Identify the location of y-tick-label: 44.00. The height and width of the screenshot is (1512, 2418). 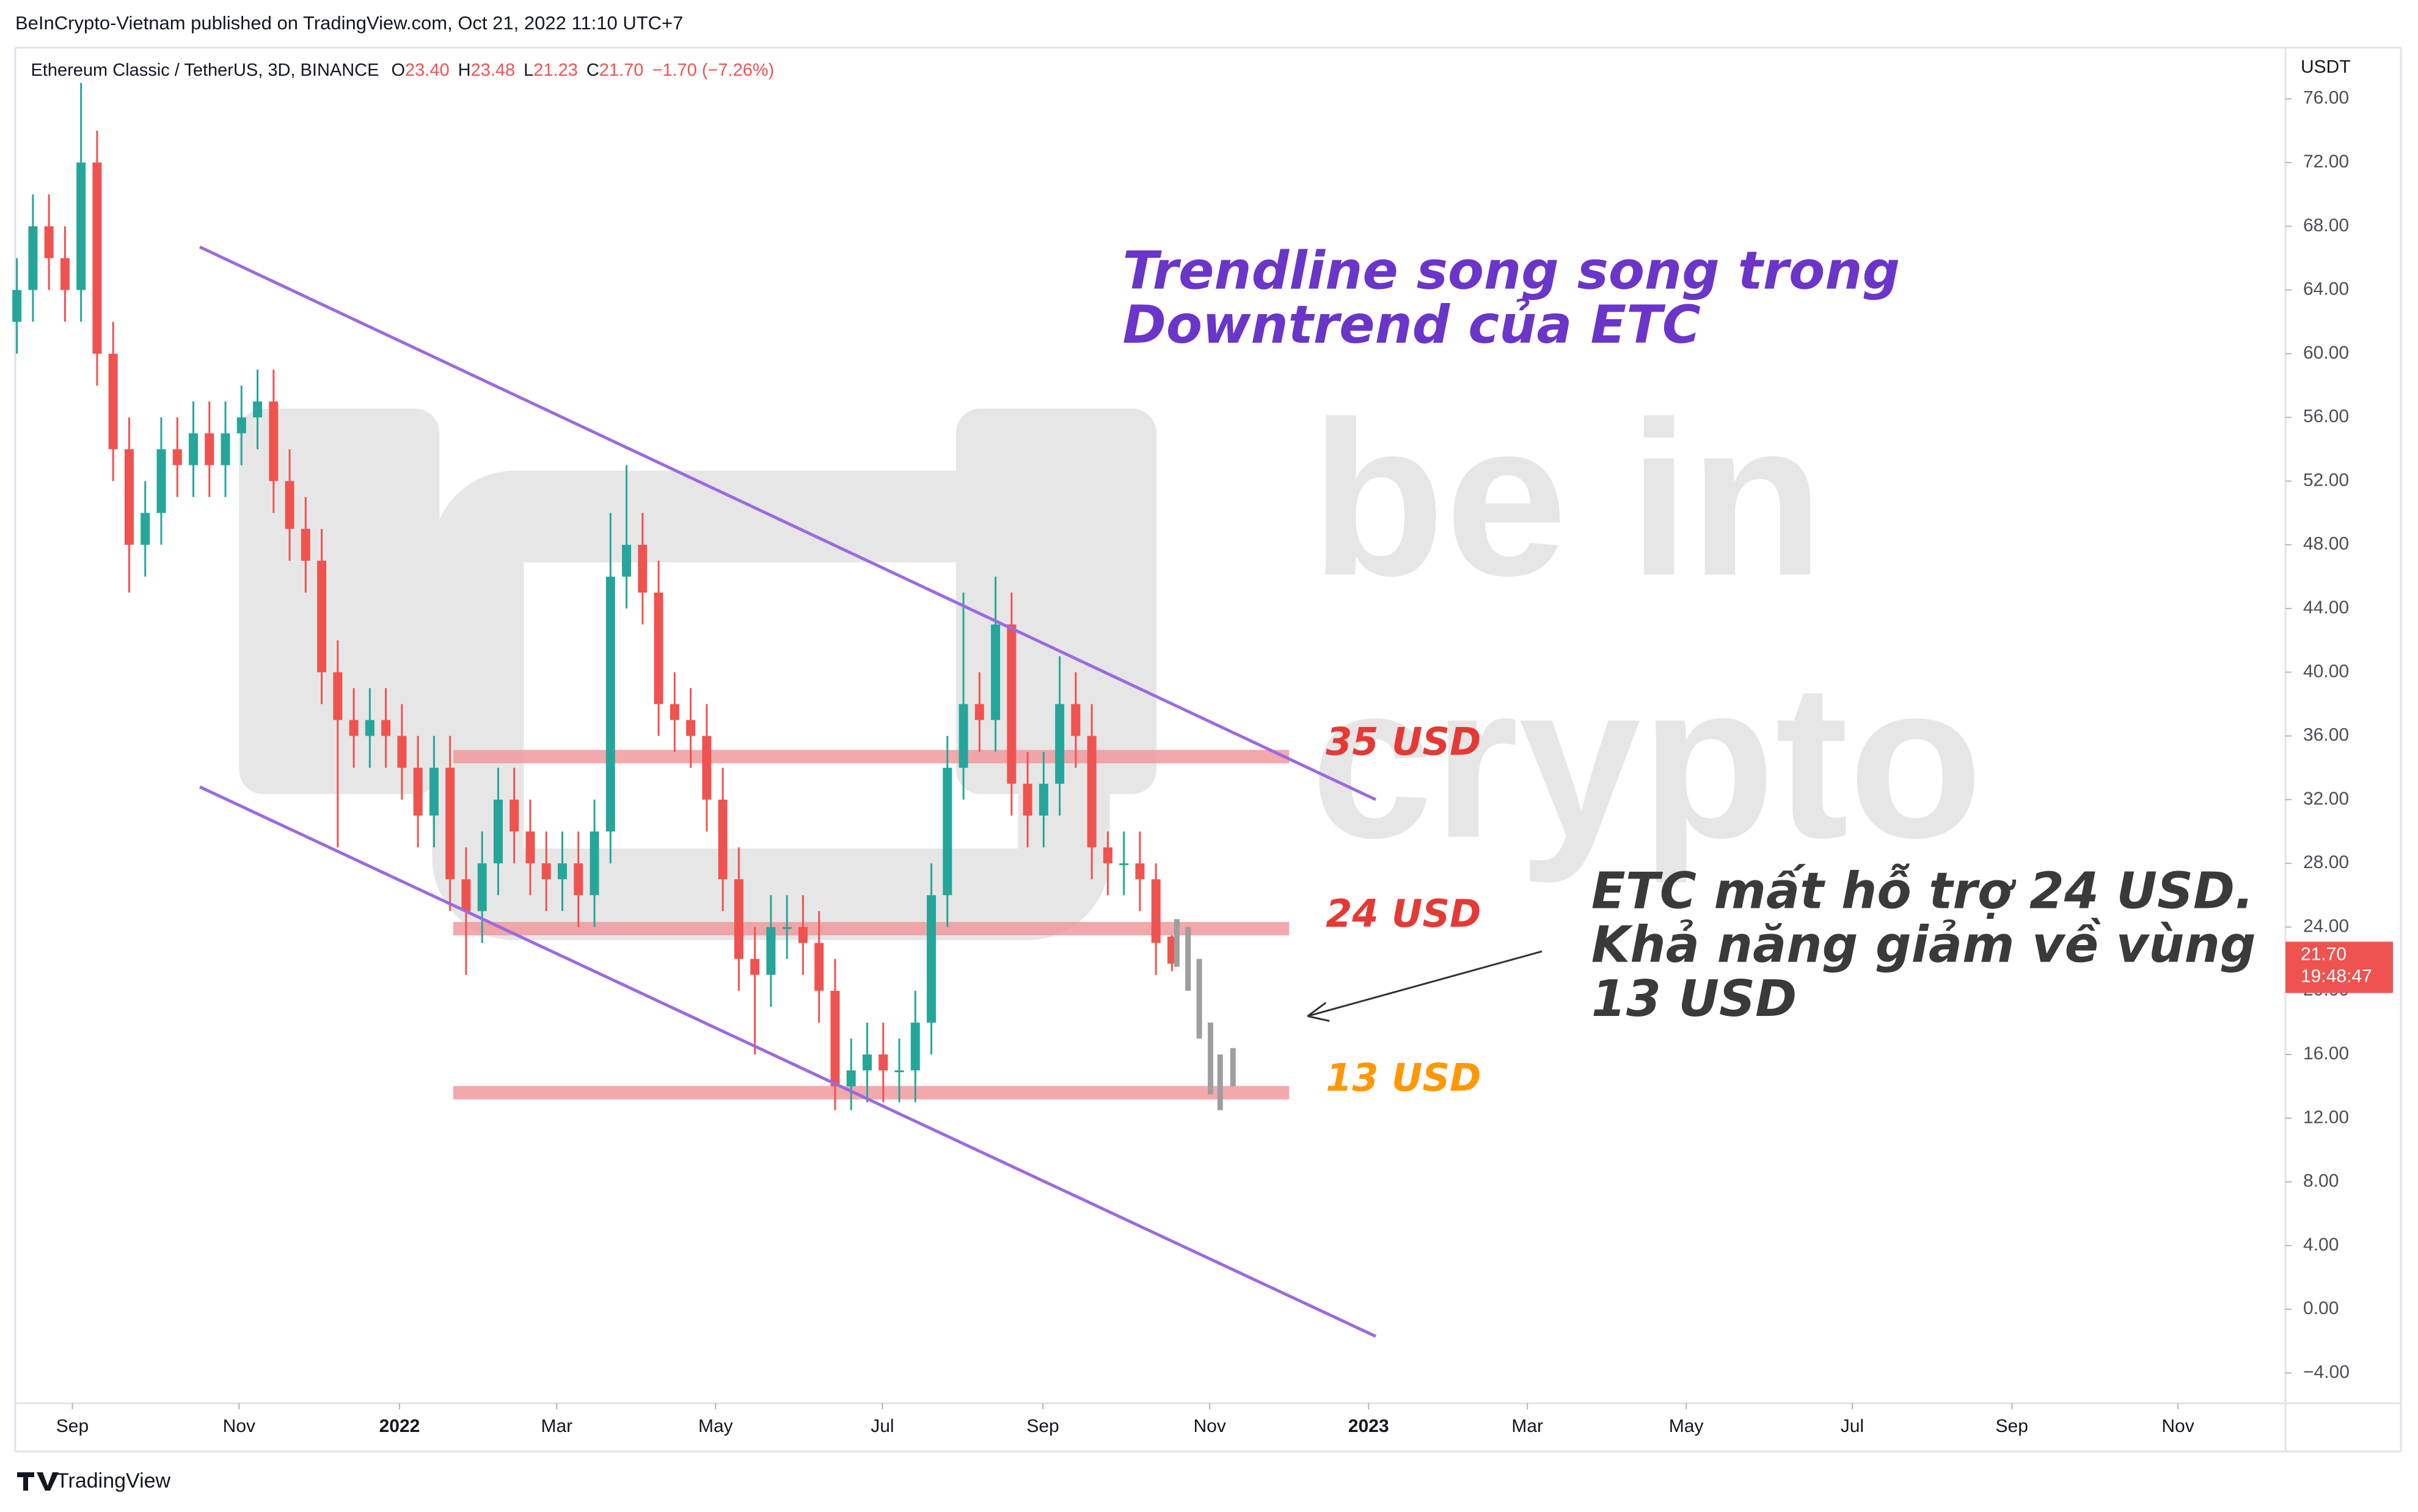
(2326, 607).